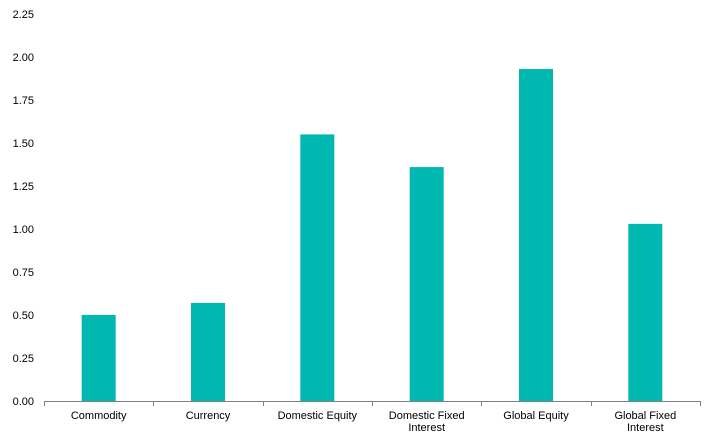 Image resolution: width=708 pixels, height=434 pixels. Describe the element at coordinates (23, 208) in the screenshot. I see `y-axis-ticks: 0.00 0.25 0.50 0.75 1.00 1.25 1.50 1.75 2.00 2.25` at that location.